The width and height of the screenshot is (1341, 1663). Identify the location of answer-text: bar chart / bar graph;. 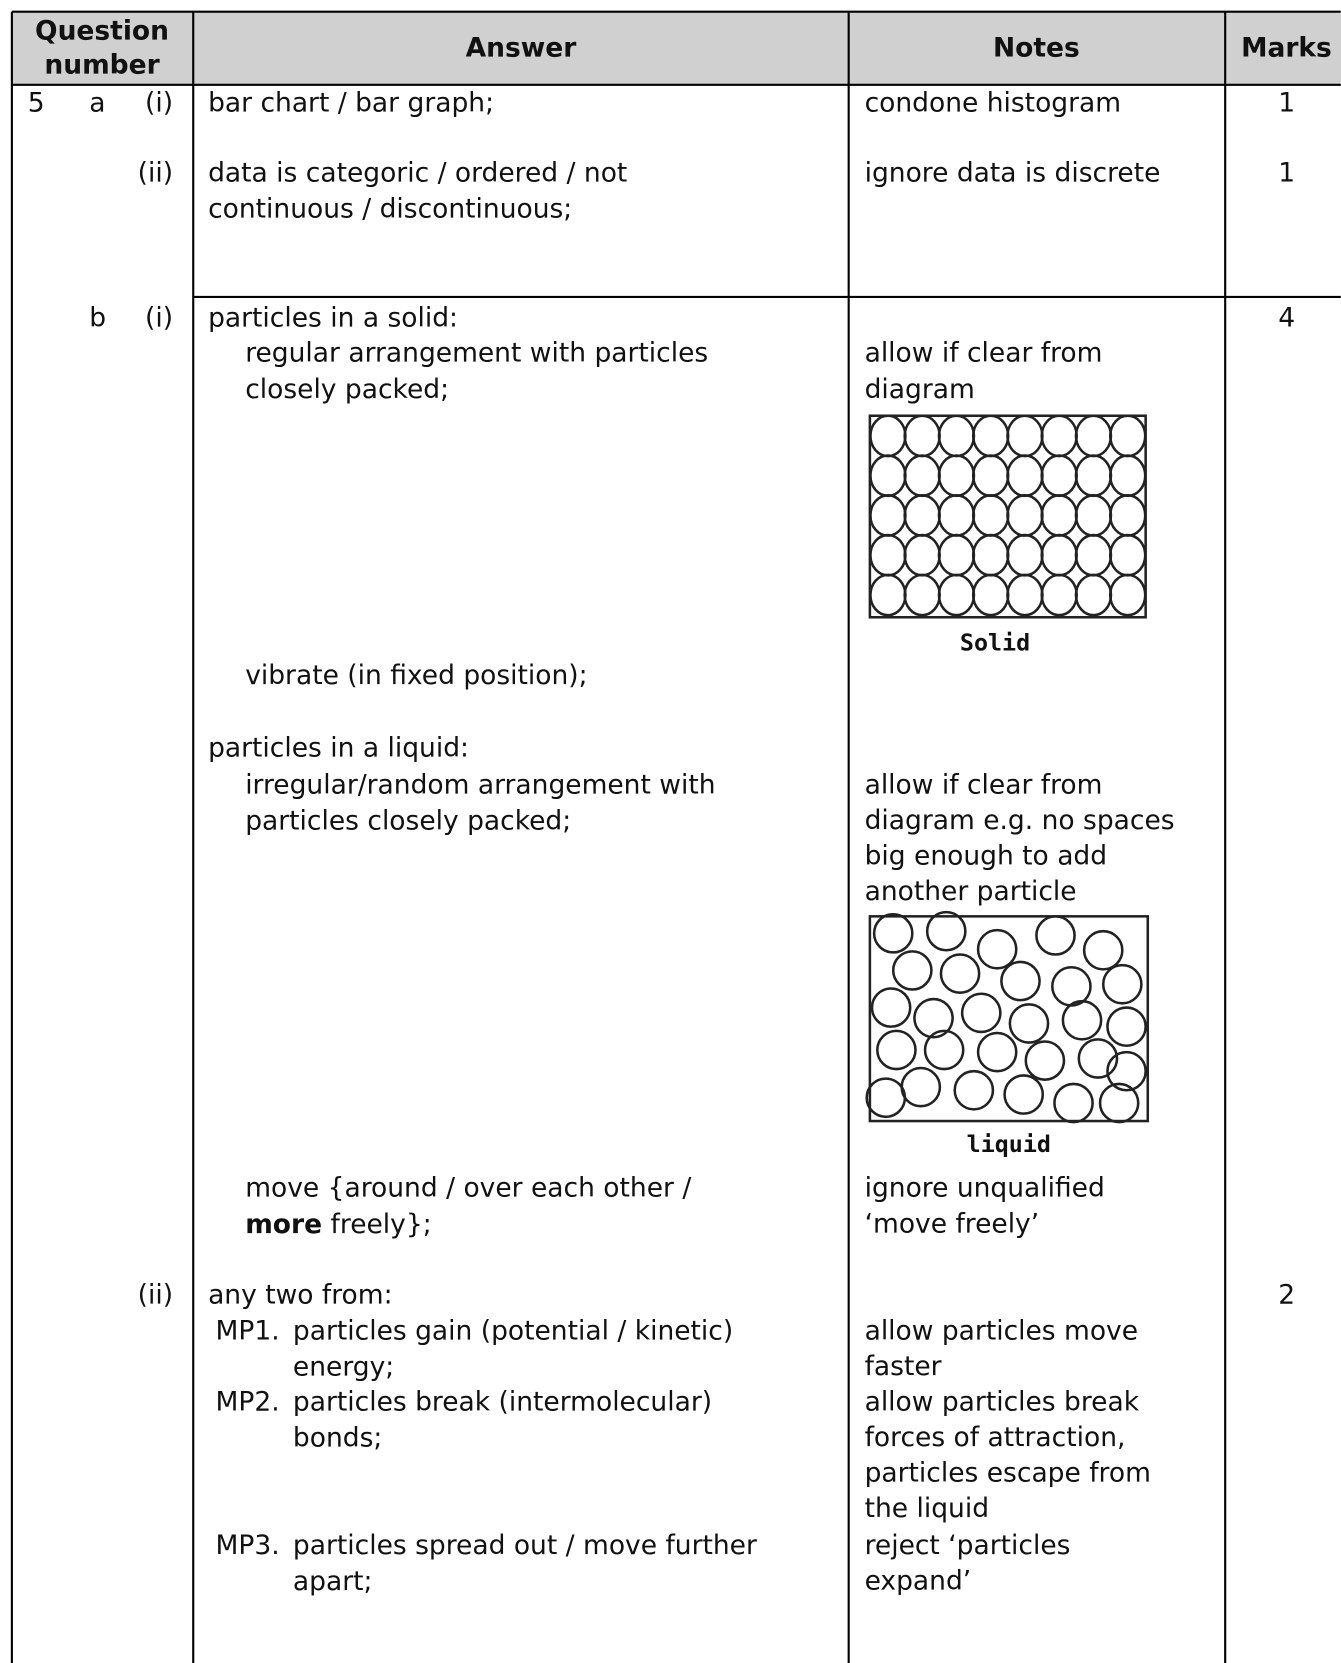
(351, 102).